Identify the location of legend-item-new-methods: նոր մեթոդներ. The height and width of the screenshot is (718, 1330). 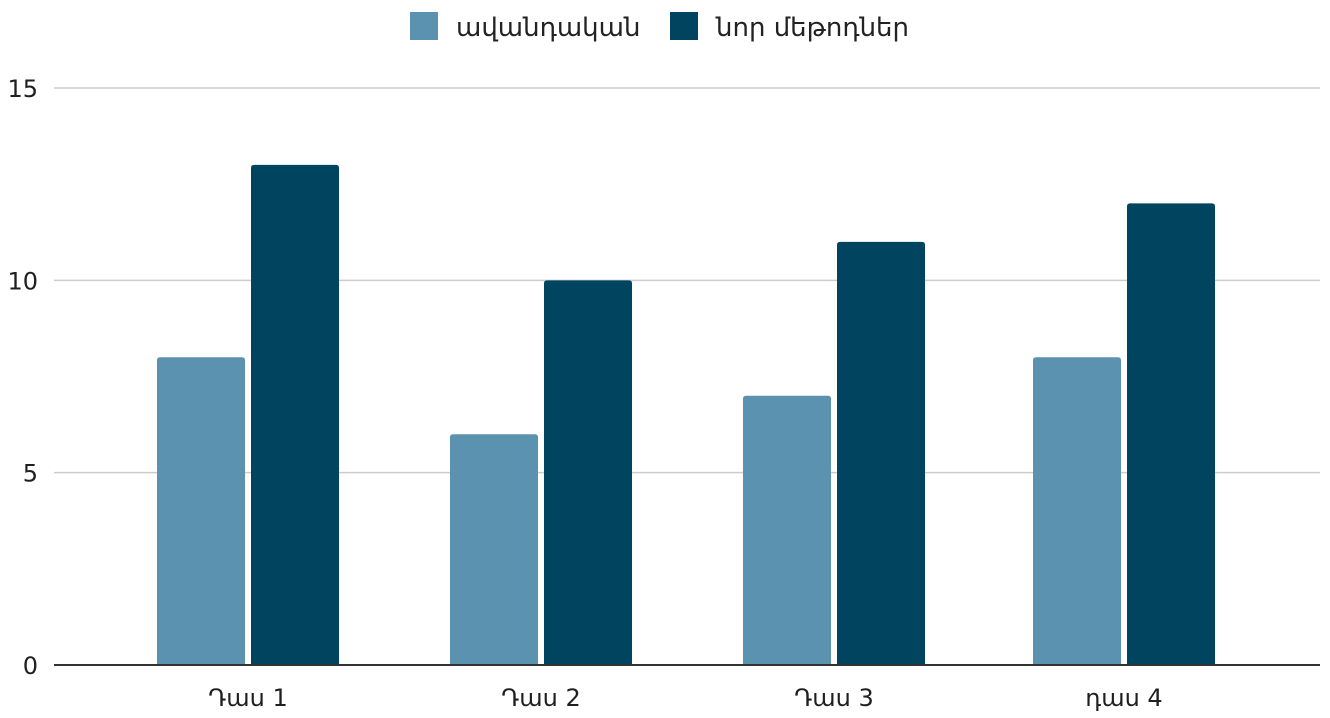
(789, 27).